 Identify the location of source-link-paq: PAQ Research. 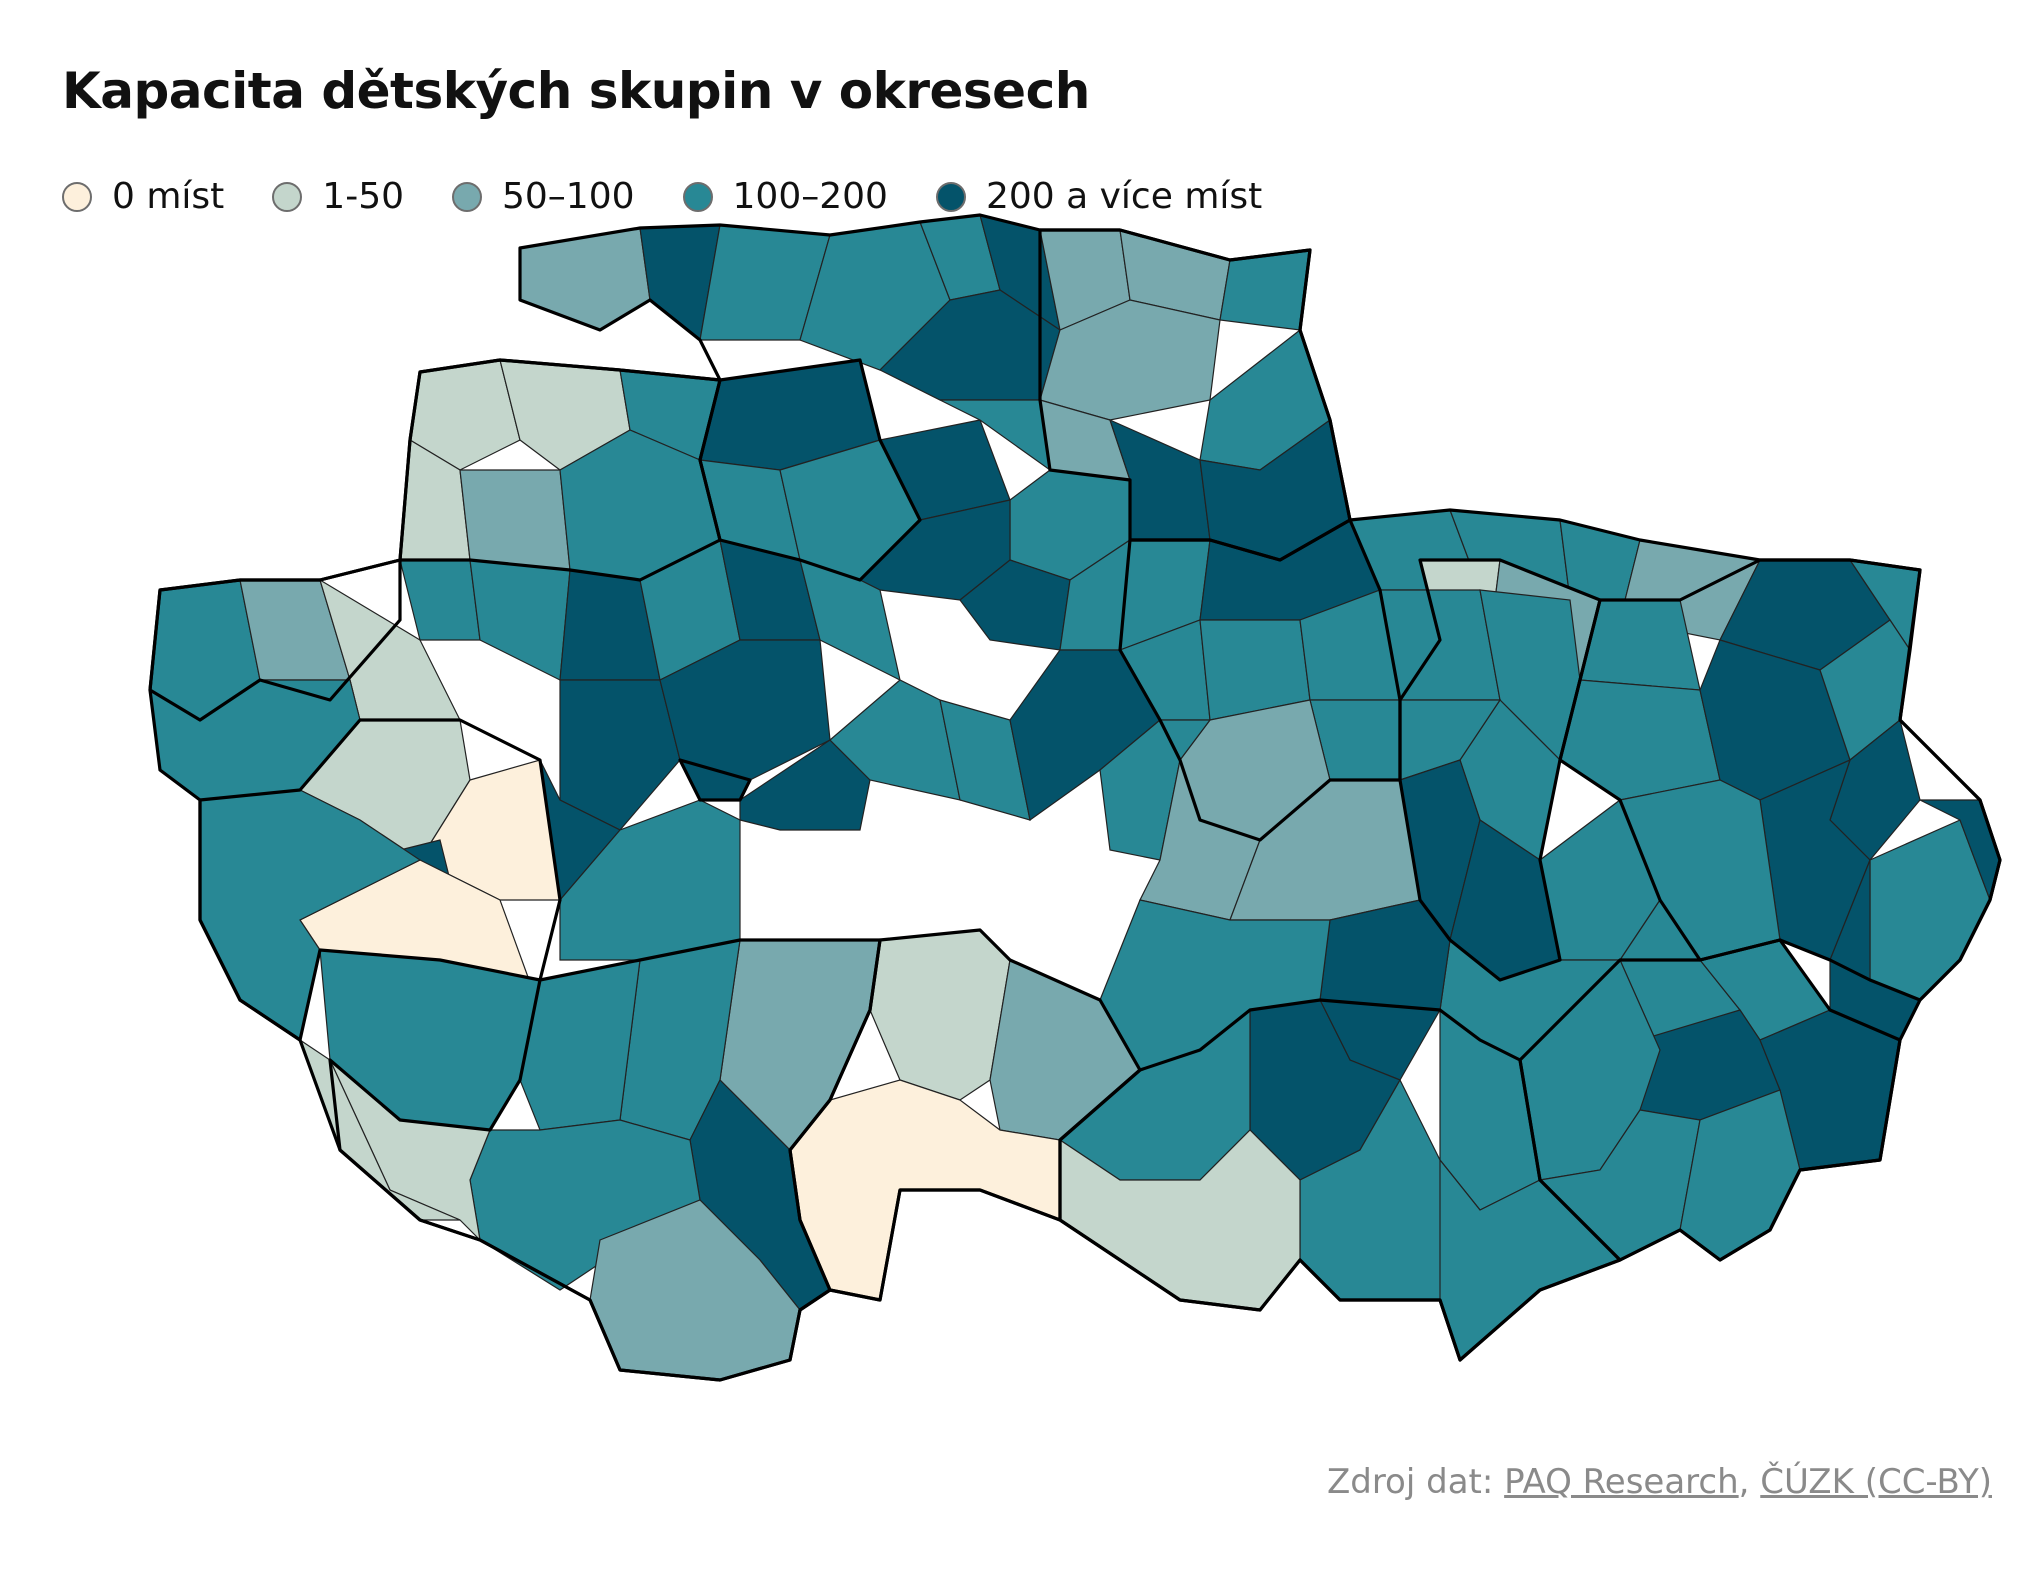
(1621, 1482).